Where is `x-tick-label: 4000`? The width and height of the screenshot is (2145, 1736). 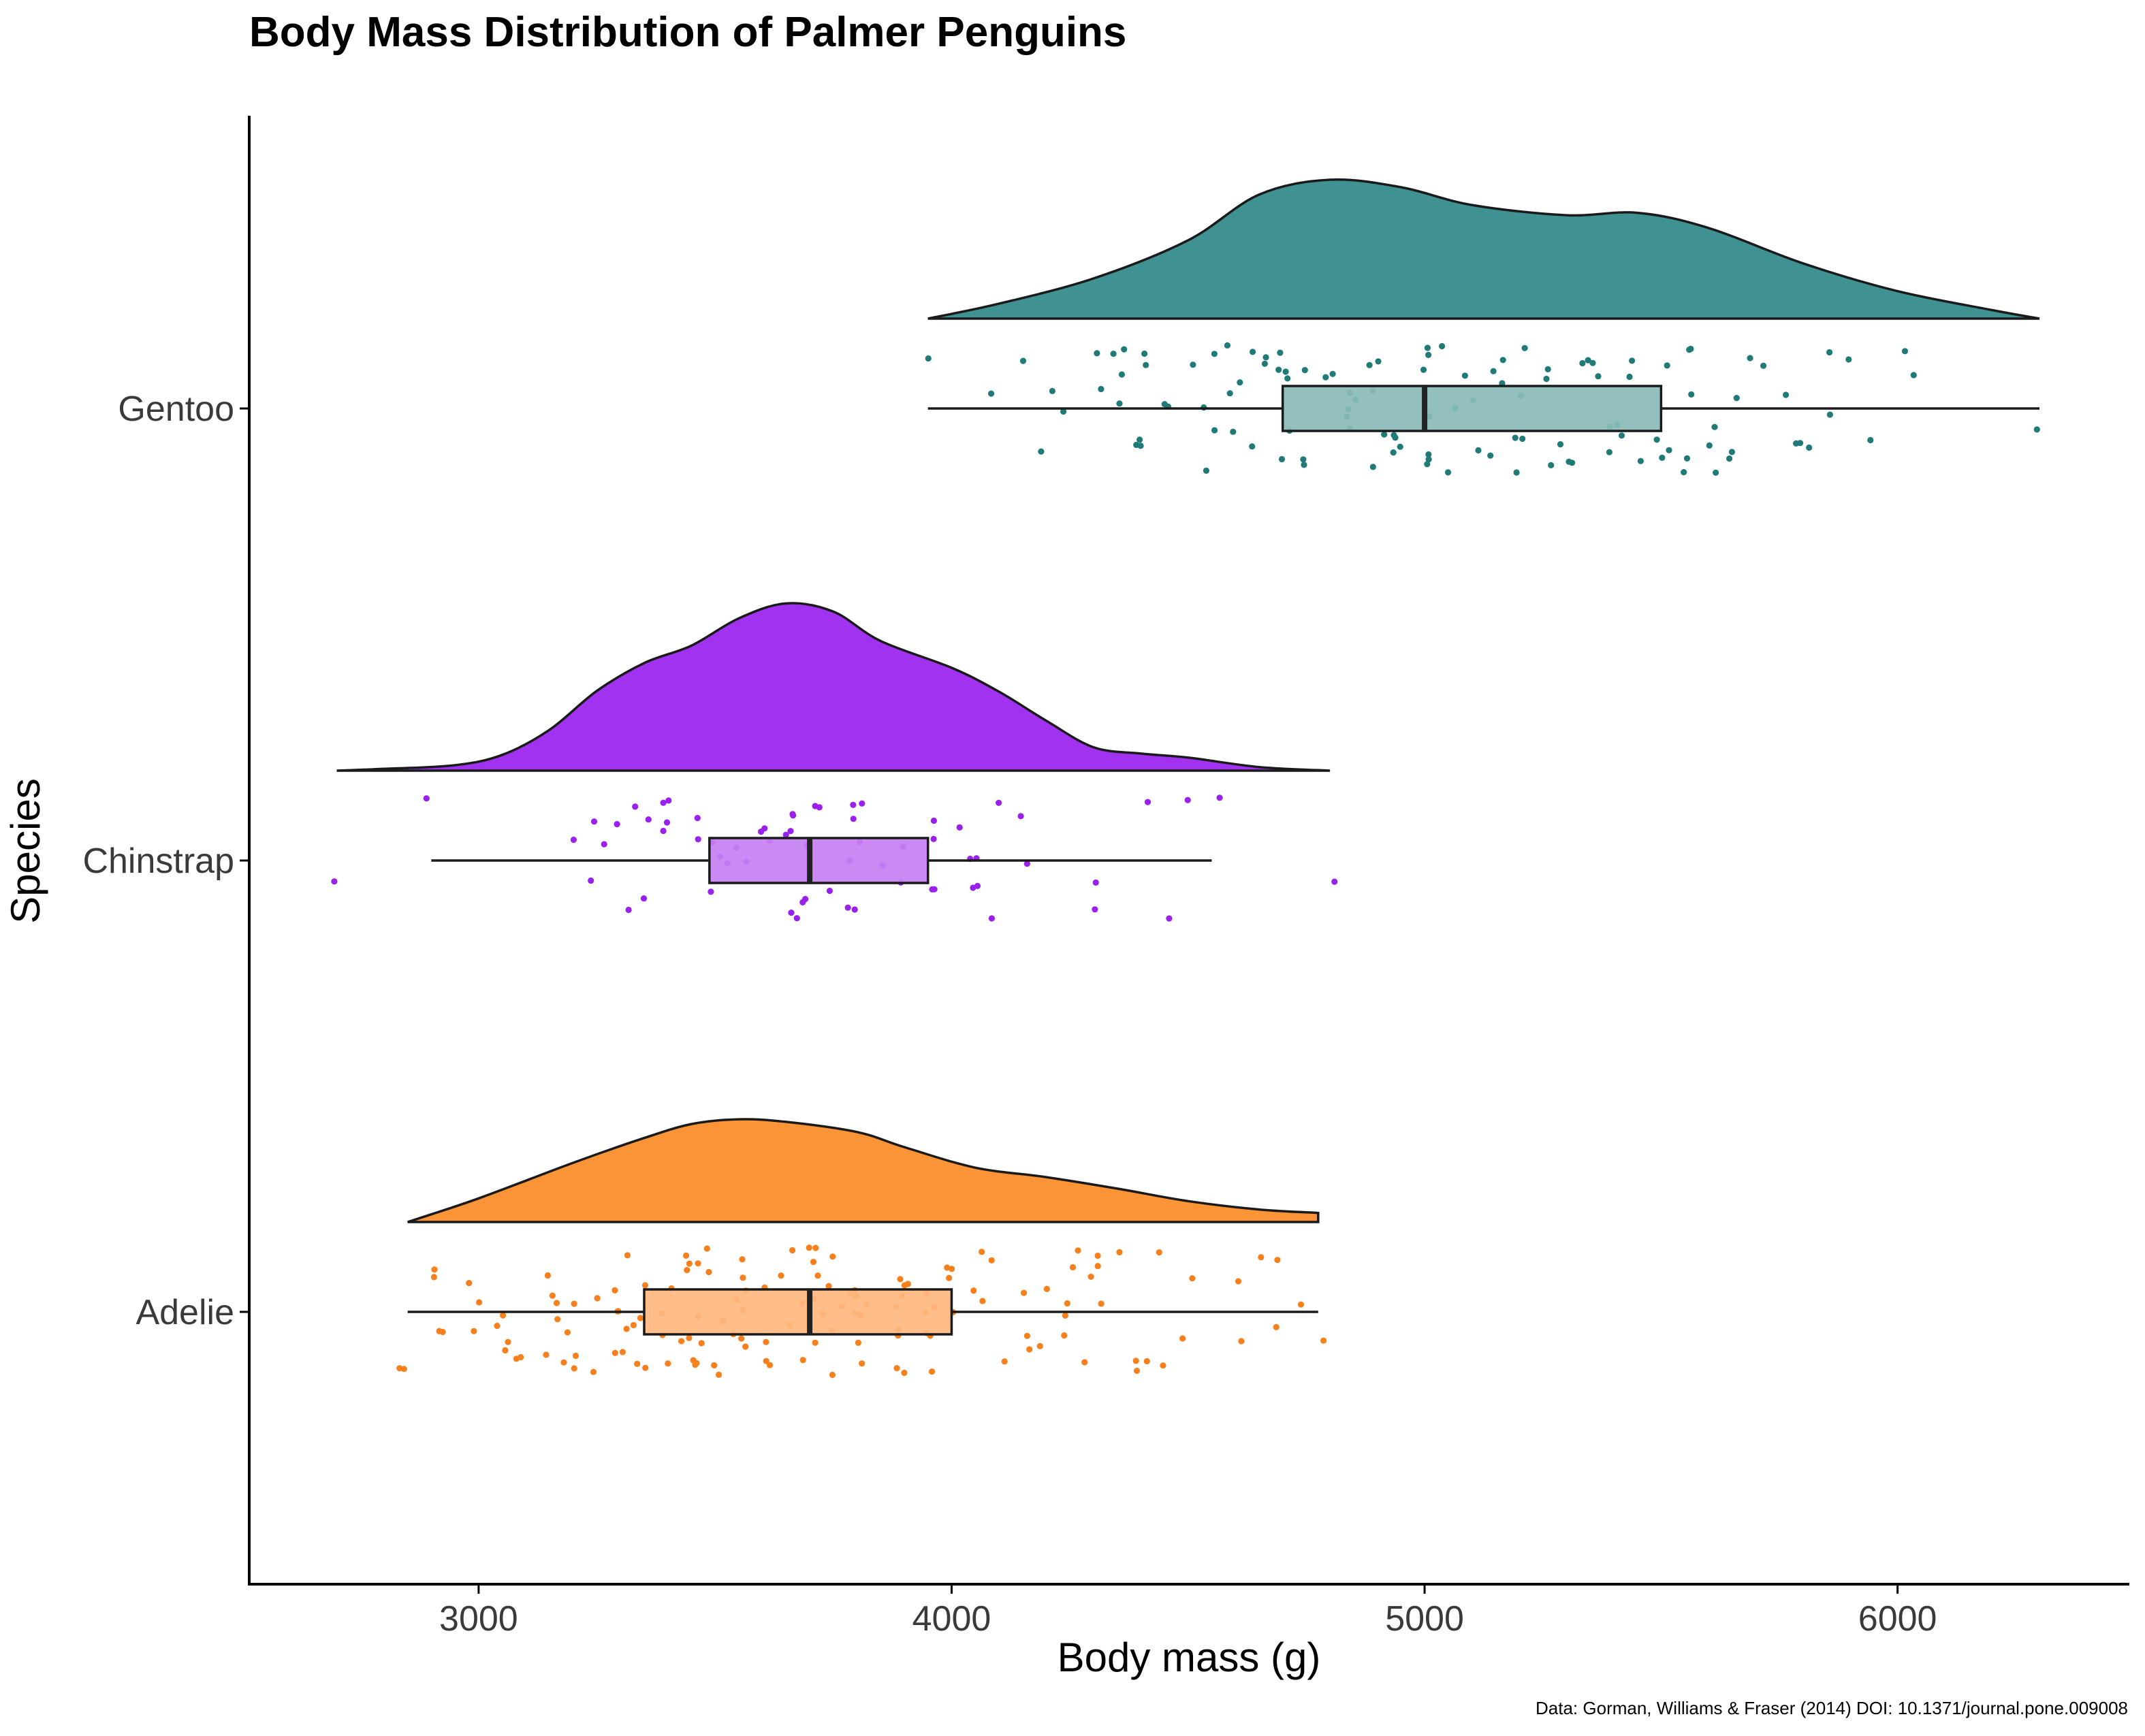
x-tick-label: 4000 is located at coordinates (952, 1619).